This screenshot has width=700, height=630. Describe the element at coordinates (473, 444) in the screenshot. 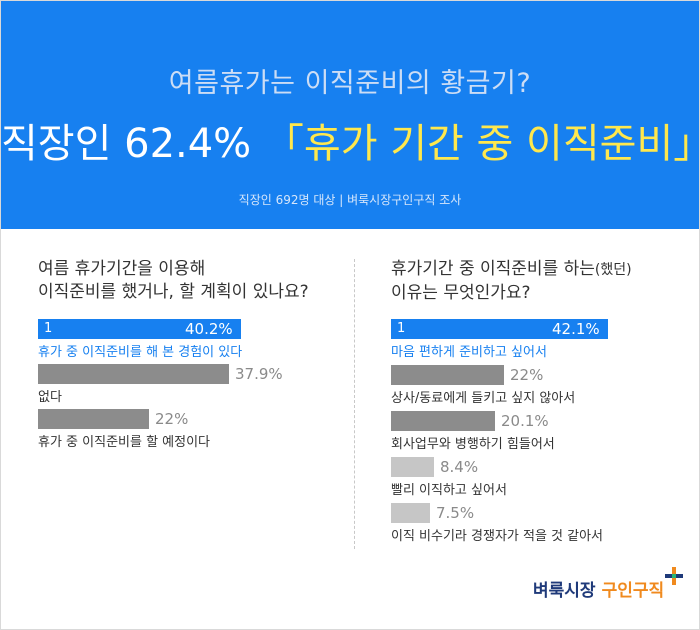

I see `category-label: 회사업무와 병행하기 힘들어서` at that location.